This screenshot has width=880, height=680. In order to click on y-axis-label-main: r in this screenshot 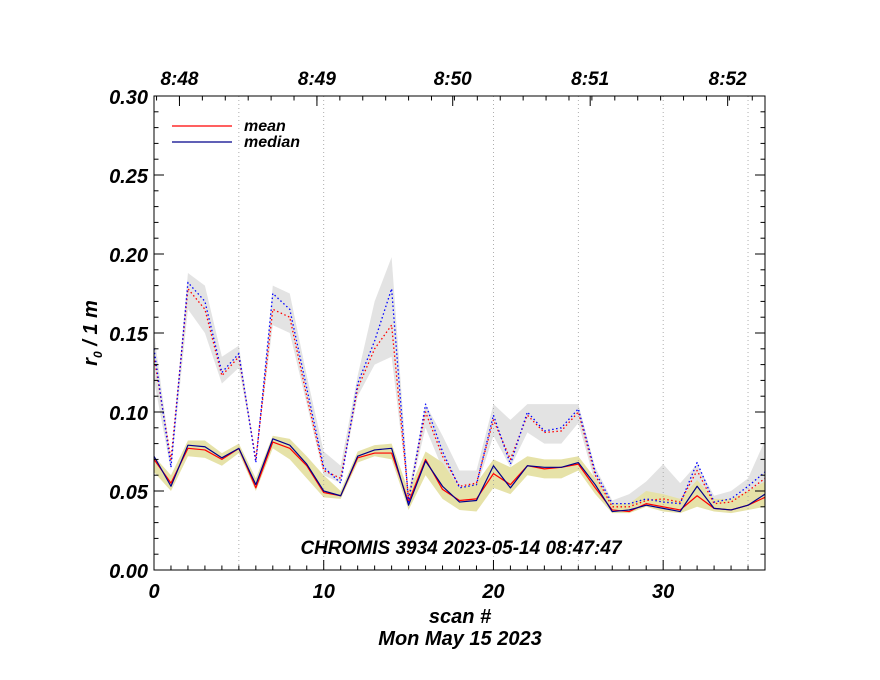, I will do `click(91, 361)`.